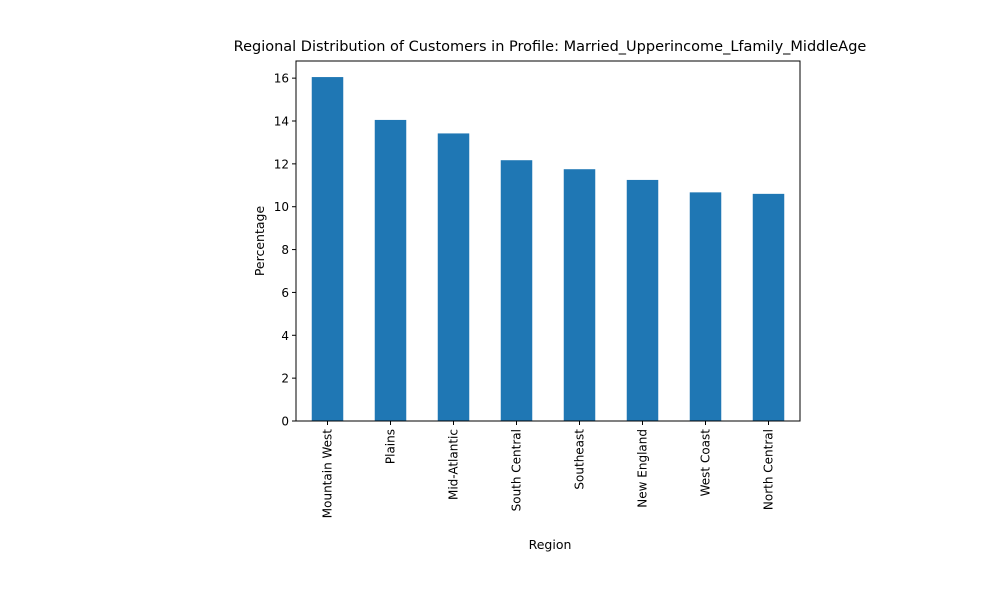  Describe the element at coordinates (328, 474) in the screenshot. I see `x-tick-label-0: Mountain West` at that location.